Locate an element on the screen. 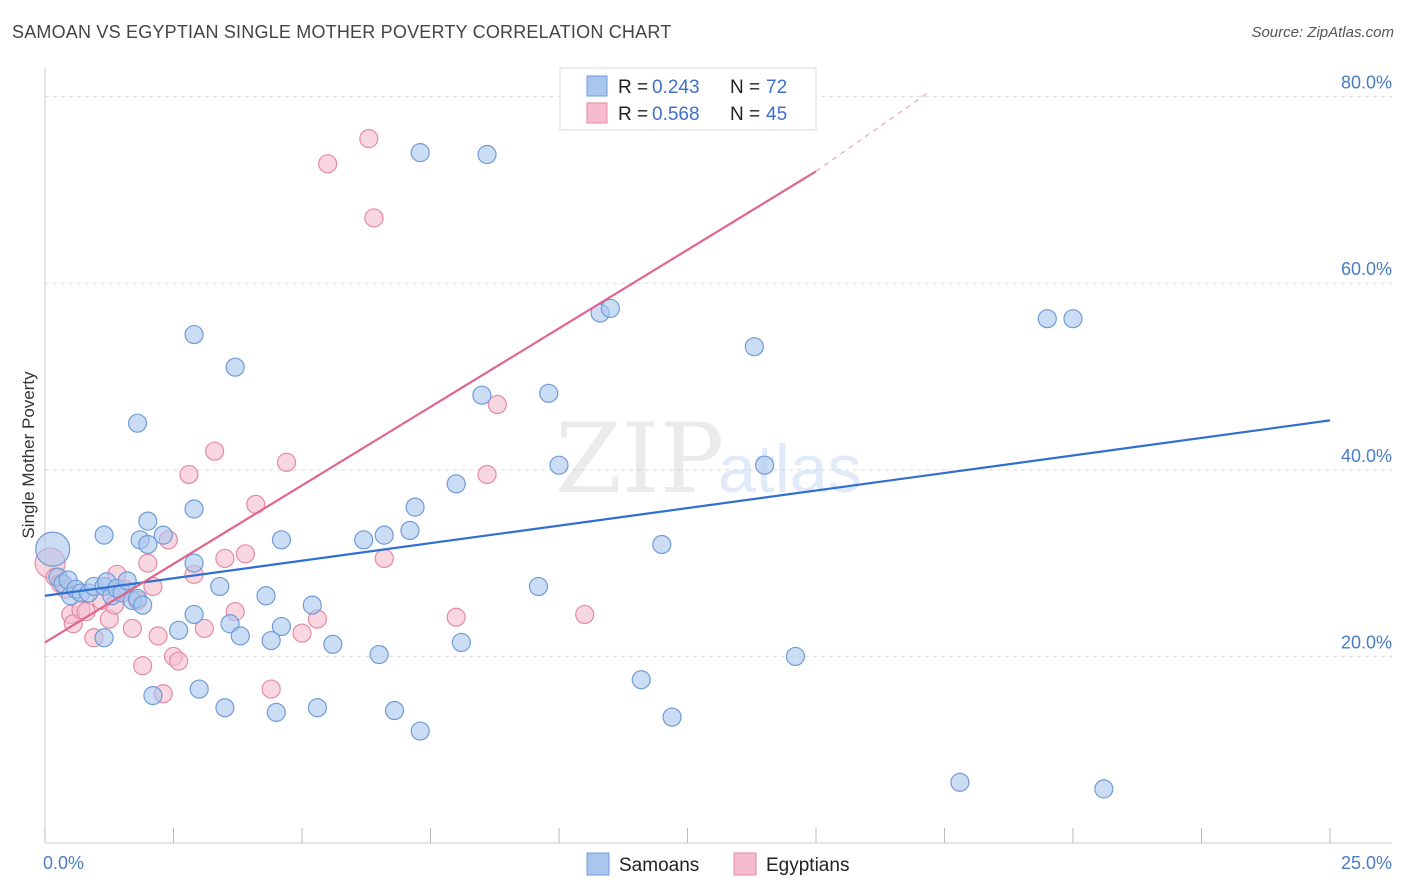  x-tick-label-1: 25.0% is located at coordinates (1366, 863).